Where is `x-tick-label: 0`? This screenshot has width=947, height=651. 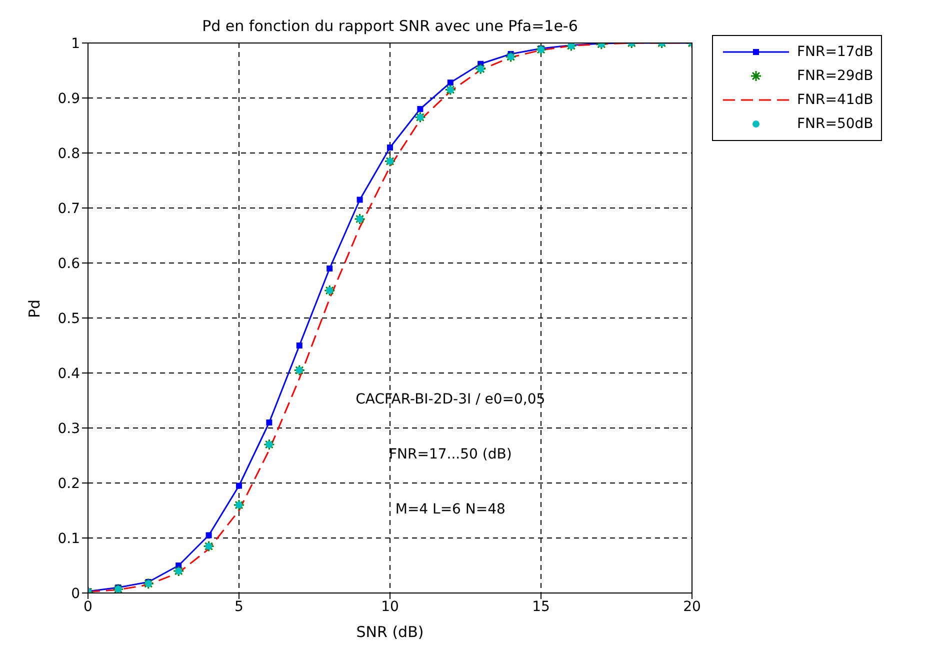 x-tick-label: 0 is located at coordinates (88, 606).